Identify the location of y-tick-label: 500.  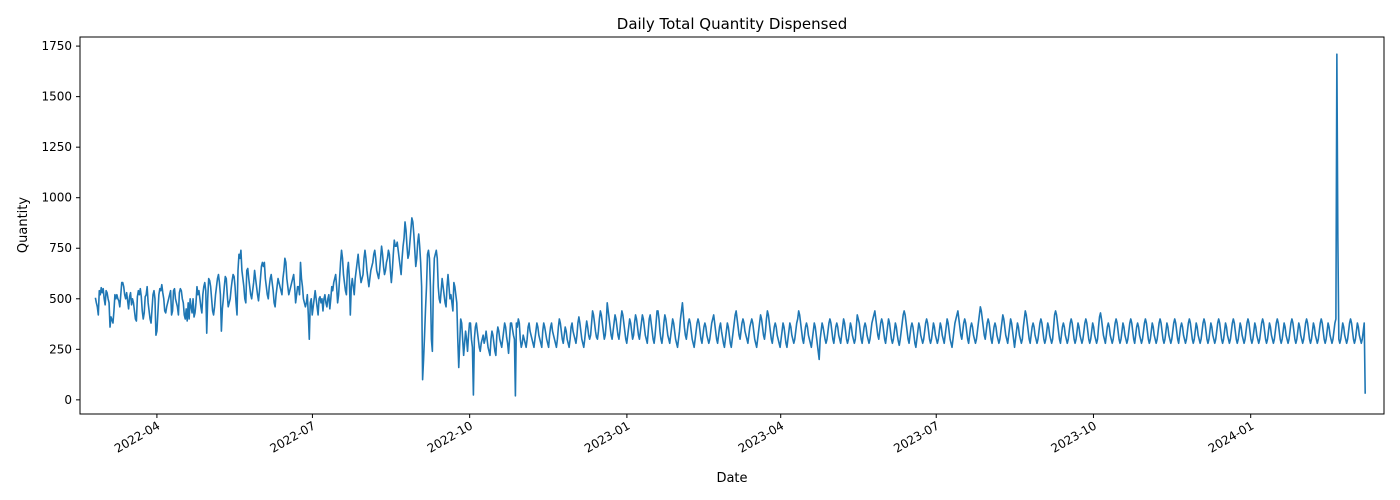
(60, 299).